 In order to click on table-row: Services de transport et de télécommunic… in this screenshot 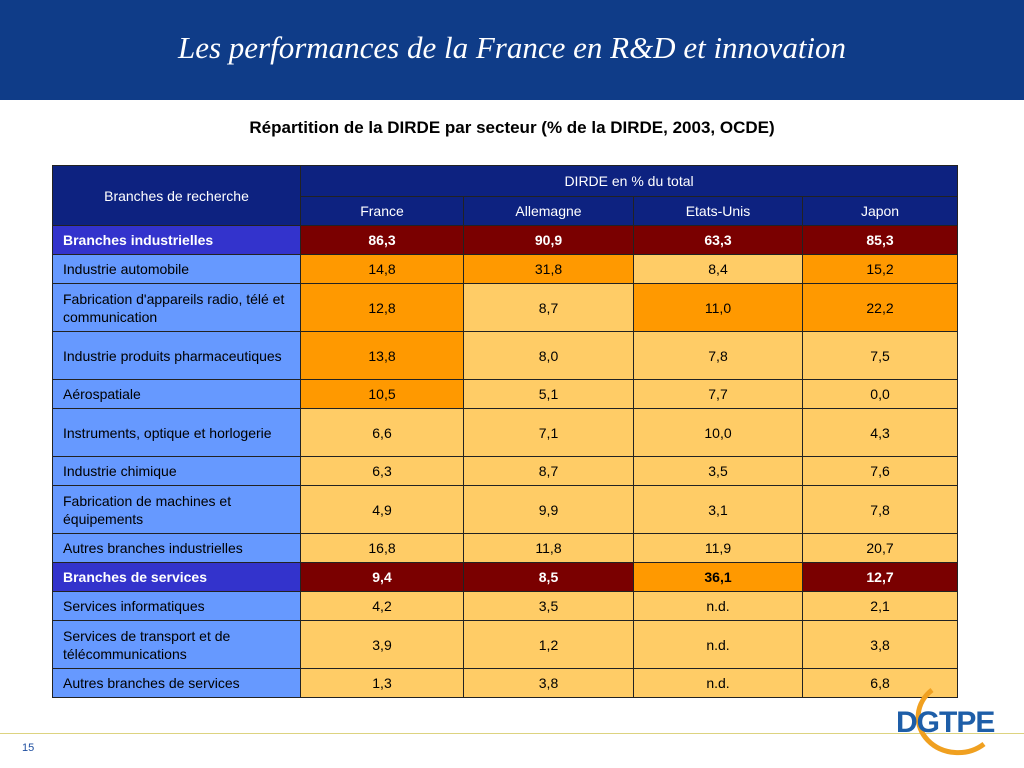, I will do `click(505, 644)`.